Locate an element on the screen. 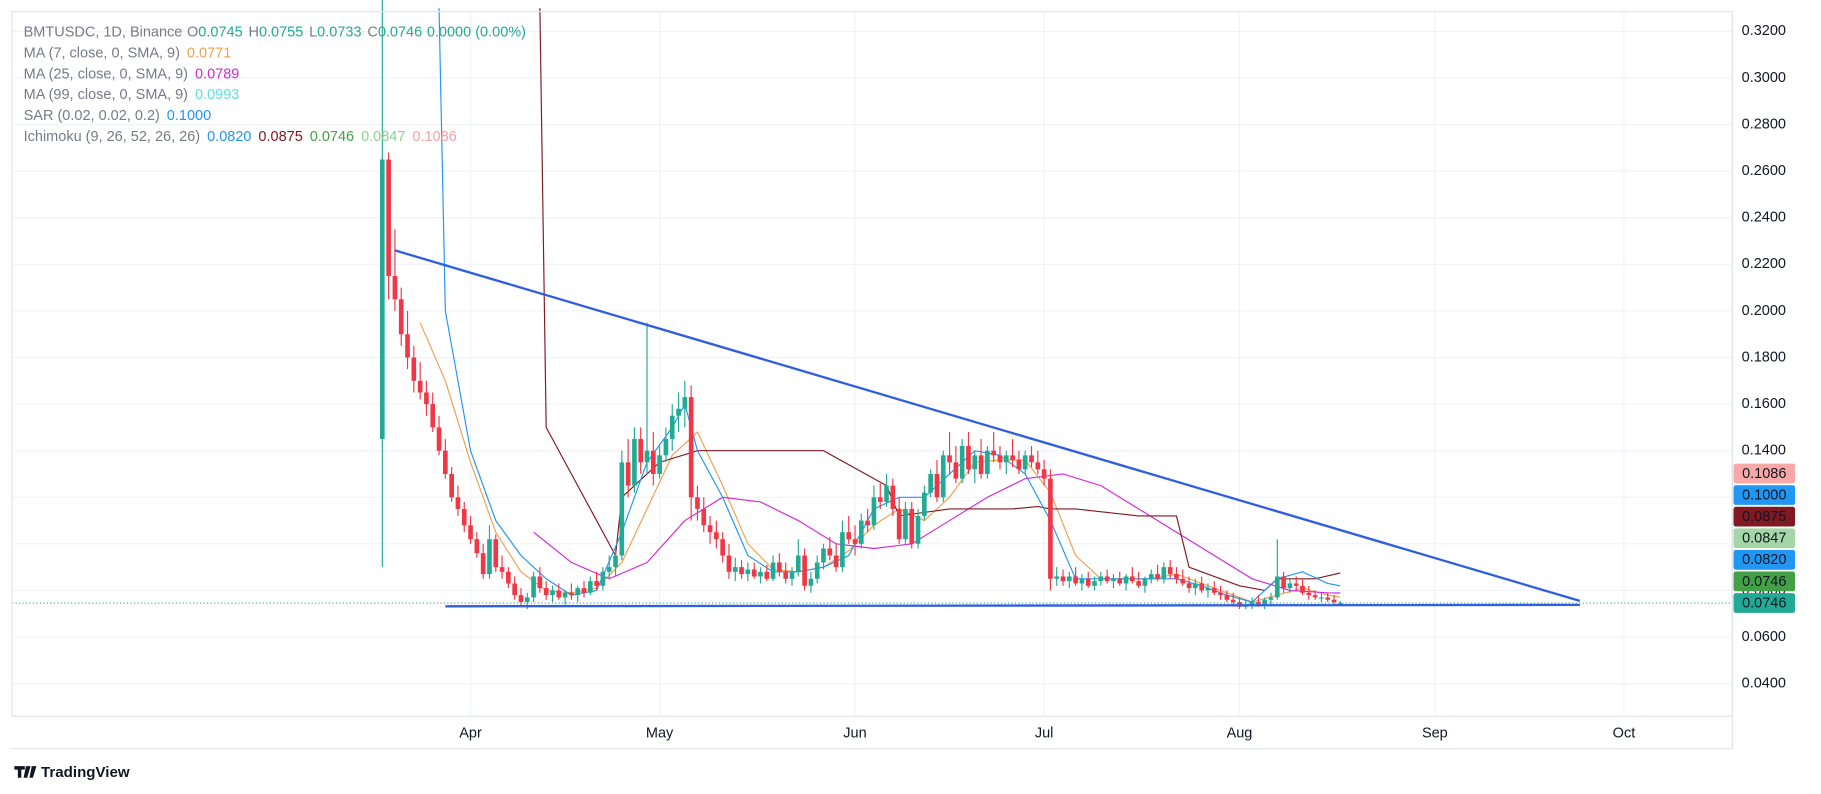 This screenshot has height=794, width=1821. x-tick-label: Jul is located at coordinates (1044, 733).